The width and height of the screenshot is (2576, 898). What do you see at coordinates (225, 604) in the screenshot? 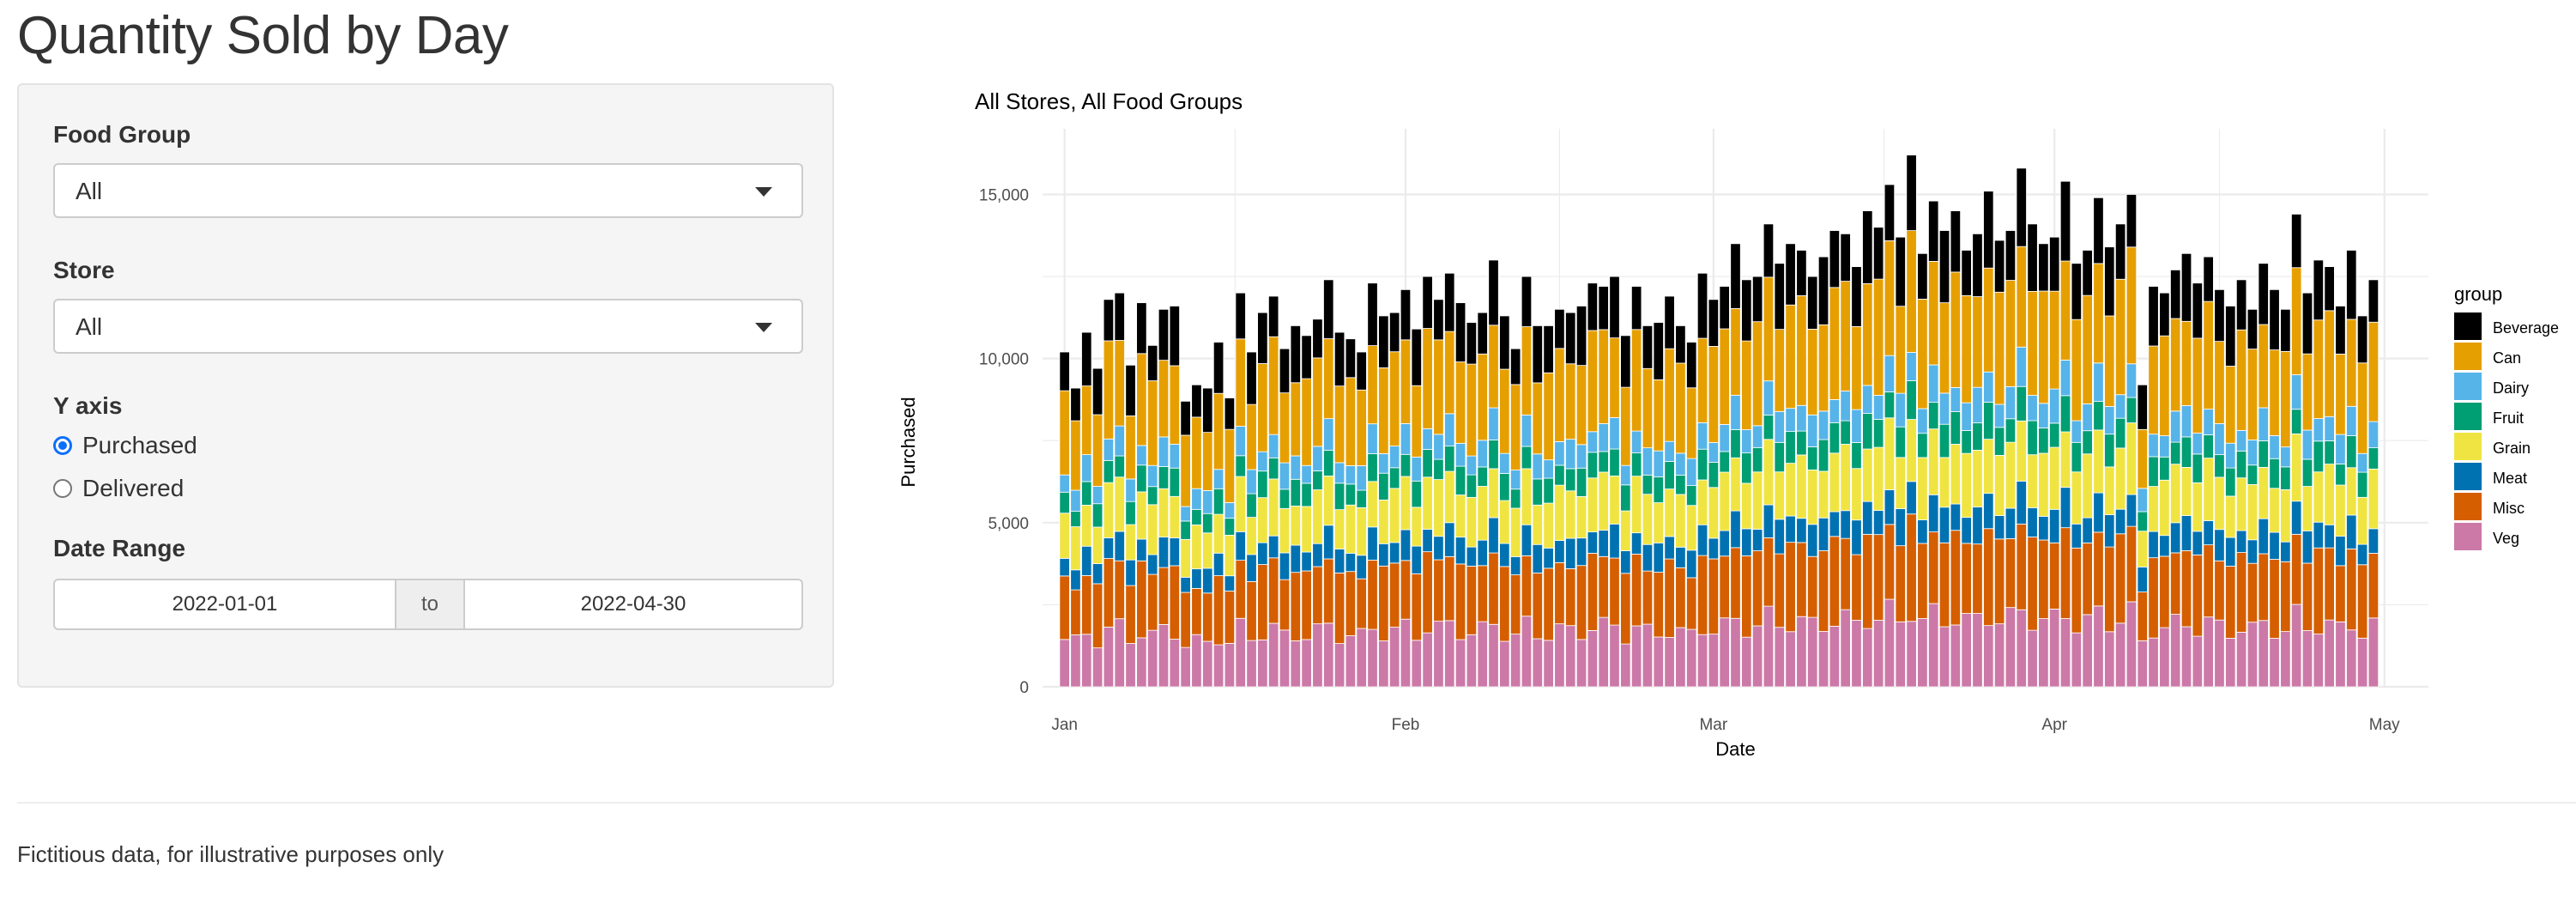
I see `start-date-input: 2022-01-01` at bounding box center [225, 604].